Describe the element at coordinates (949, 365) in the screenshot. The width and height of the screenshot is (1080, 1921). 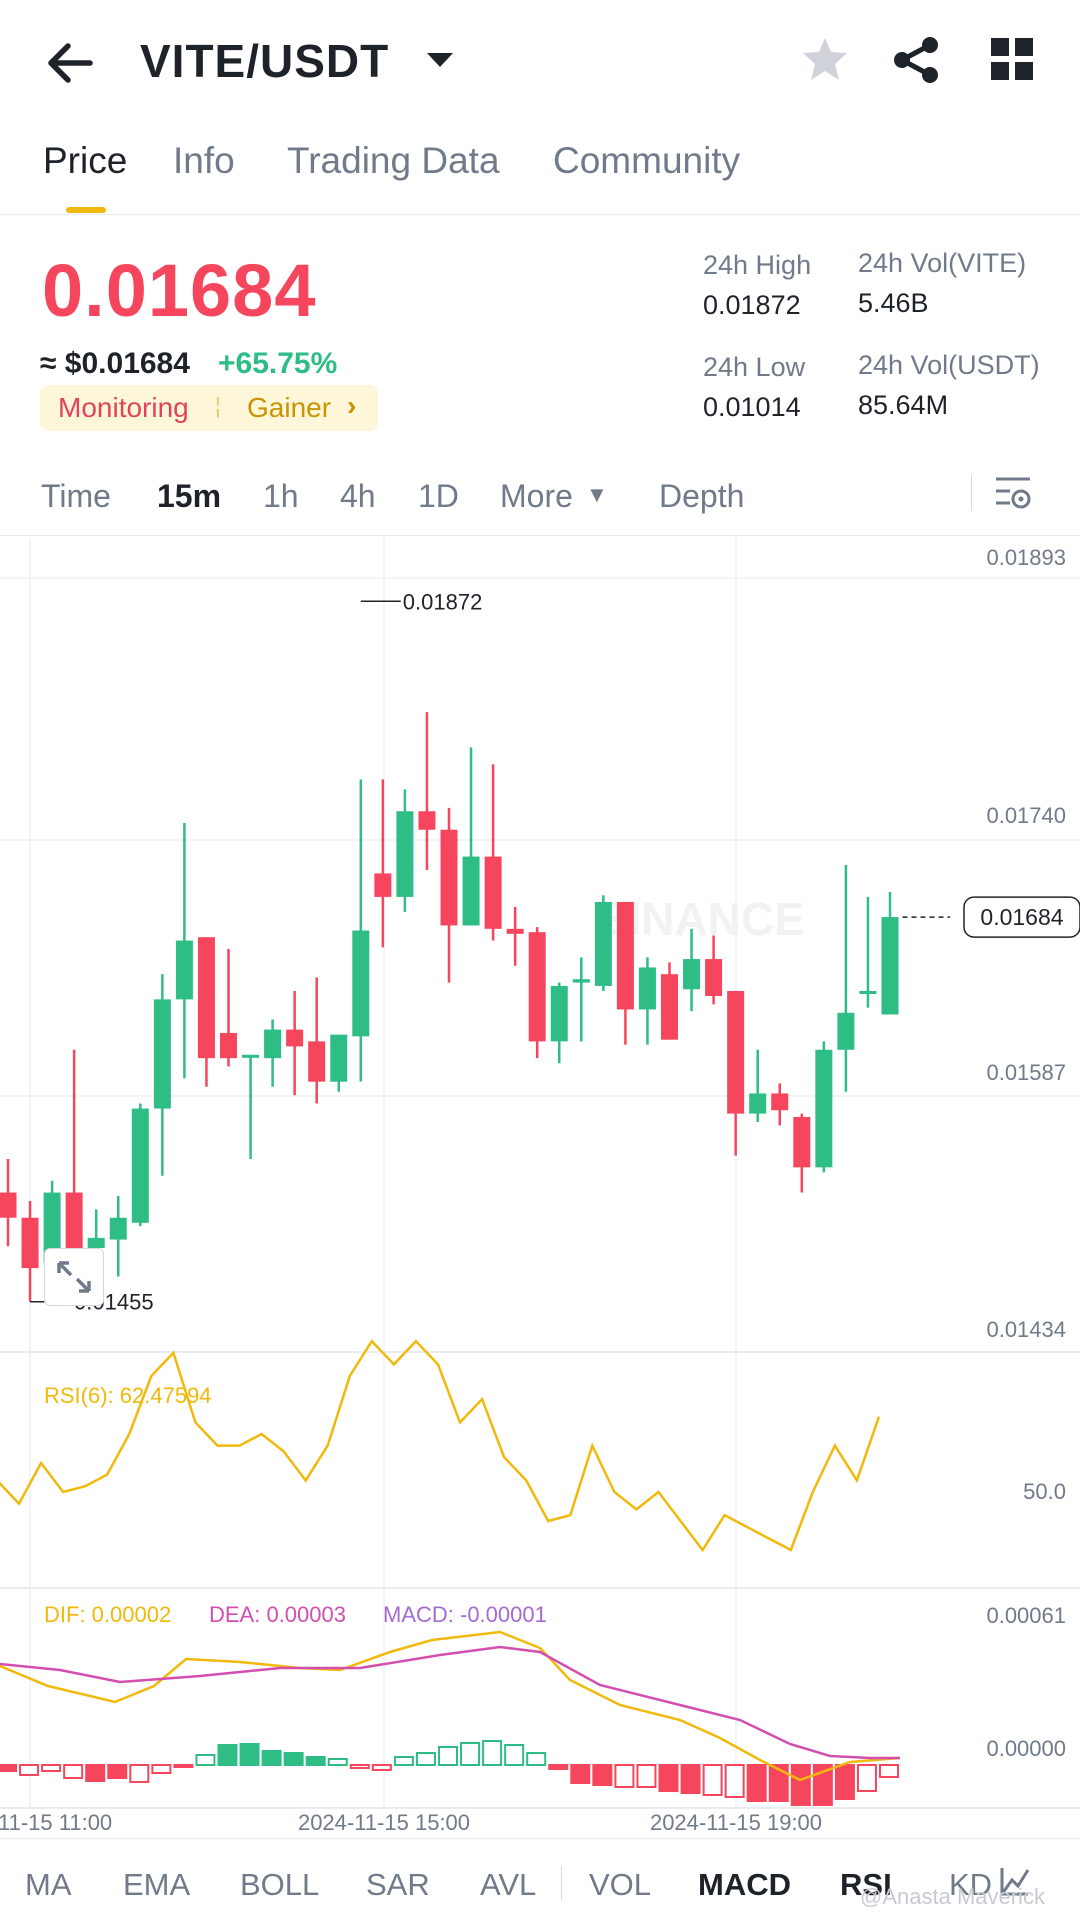
I see `vol-quote-label: 24h Vol(USDT)` at that location.